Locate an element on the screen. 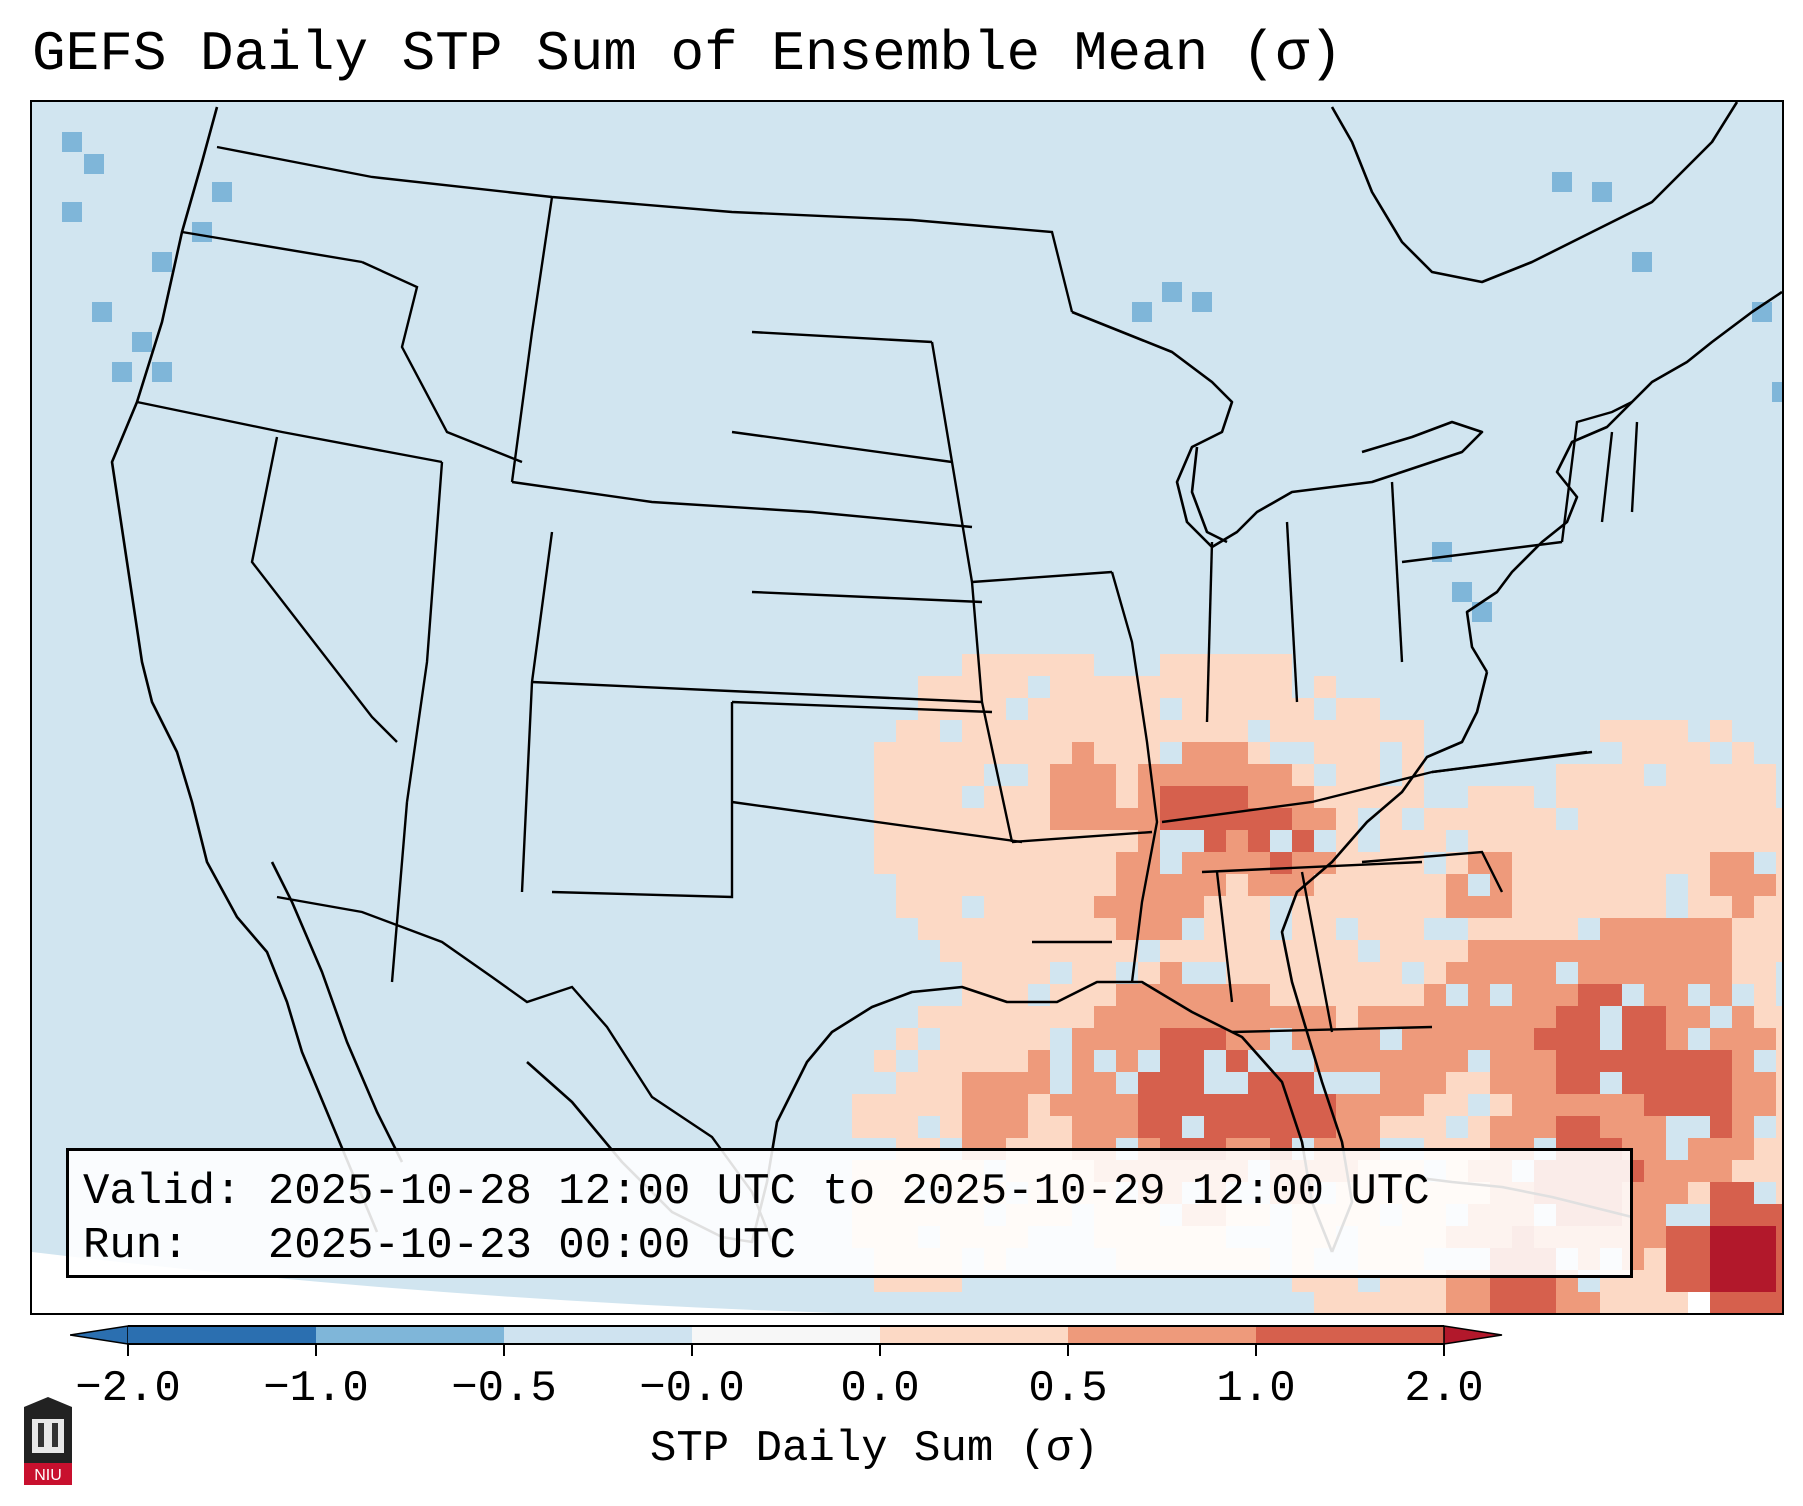  state-line-ga-fl is located at coordinates (1332, 1029).